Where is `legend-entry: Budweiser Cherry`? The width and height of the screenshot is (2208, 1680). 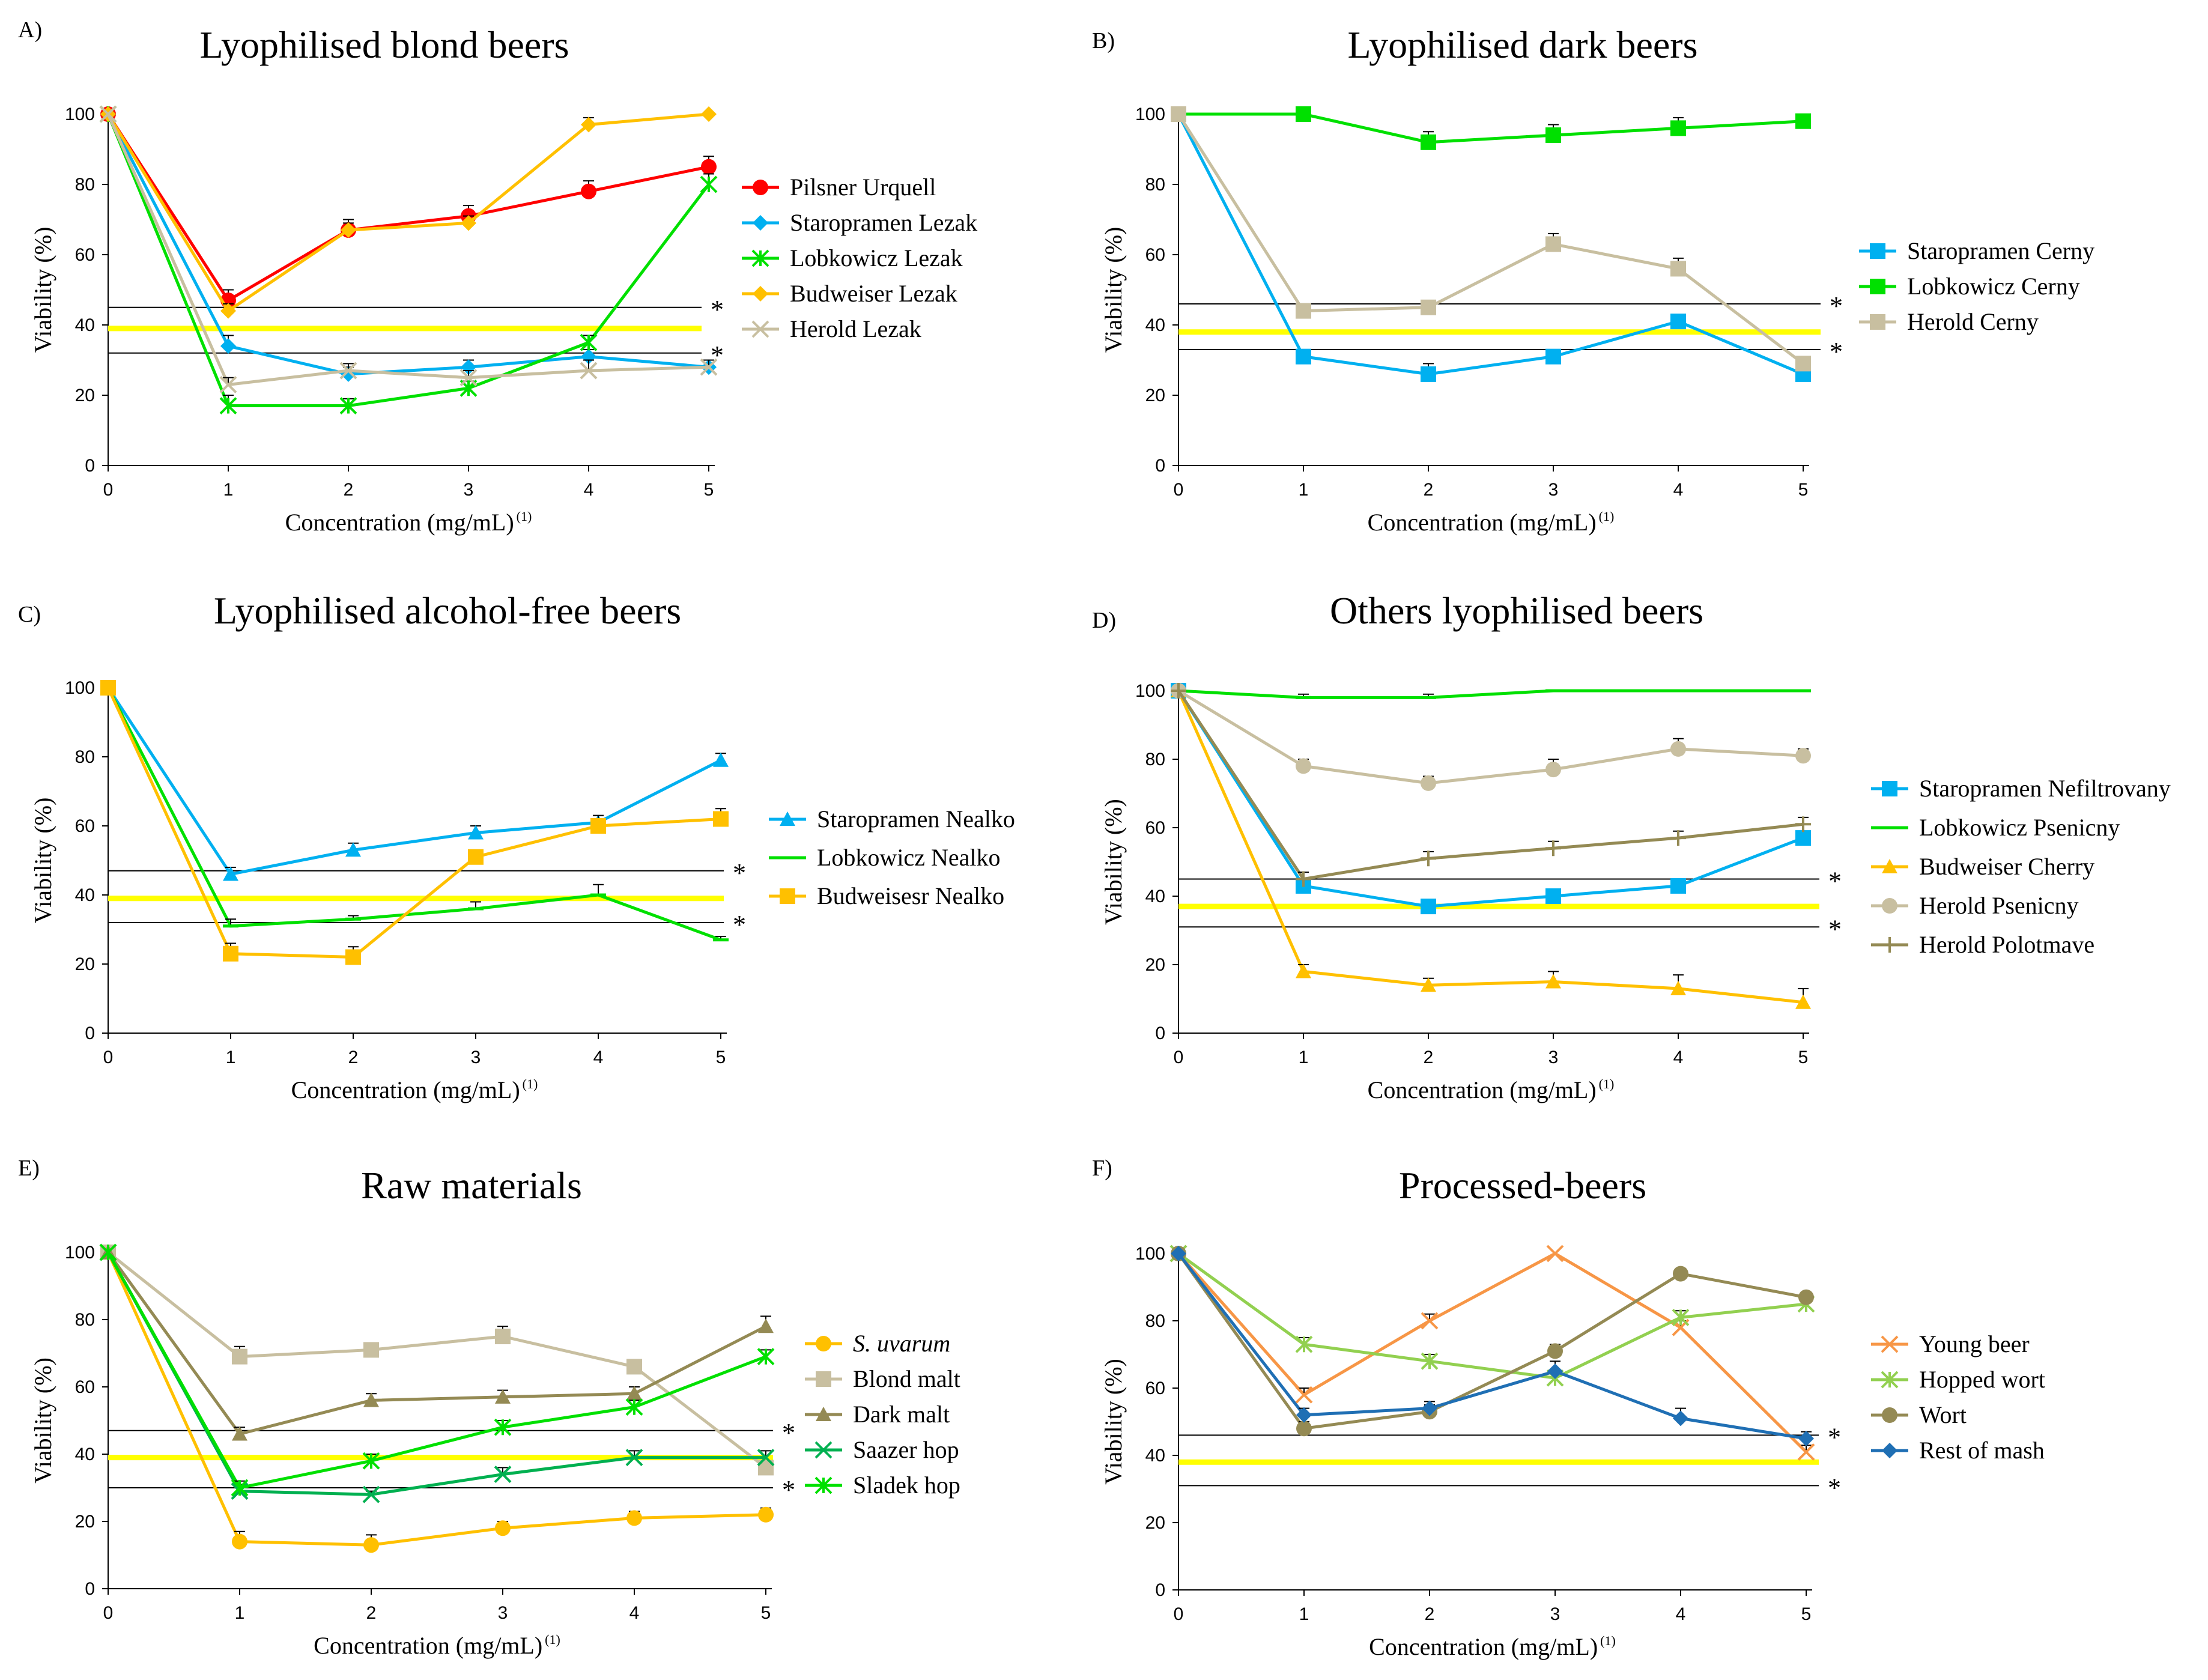
legend-entry: Budweiser Cherry is located at coordinates (1982, 866).